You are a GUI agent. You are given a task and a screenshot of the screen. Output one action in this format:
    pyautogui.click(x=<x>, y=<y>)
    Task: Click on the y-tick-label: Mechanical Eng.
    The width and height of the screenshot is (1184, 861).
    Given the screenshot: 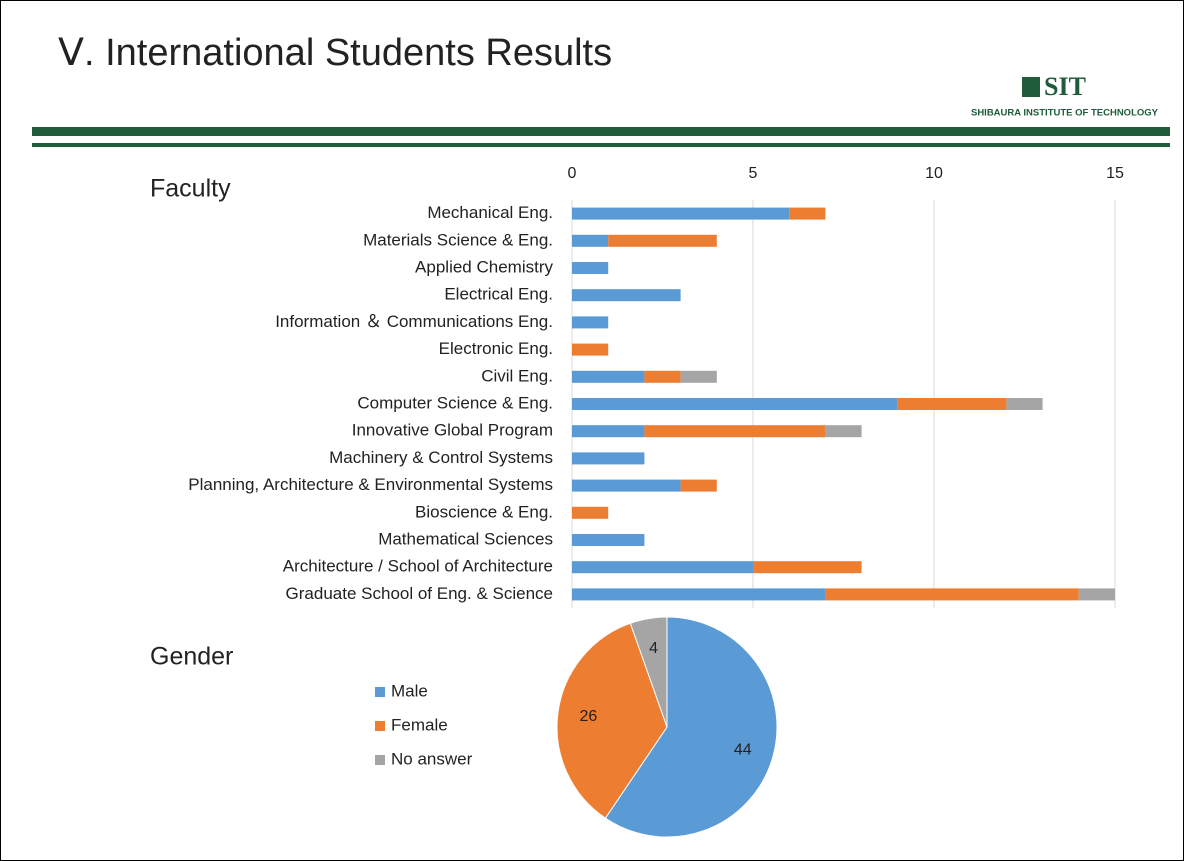 What is the action you would take?
    pyautogui.click(x=490, y=212)
    